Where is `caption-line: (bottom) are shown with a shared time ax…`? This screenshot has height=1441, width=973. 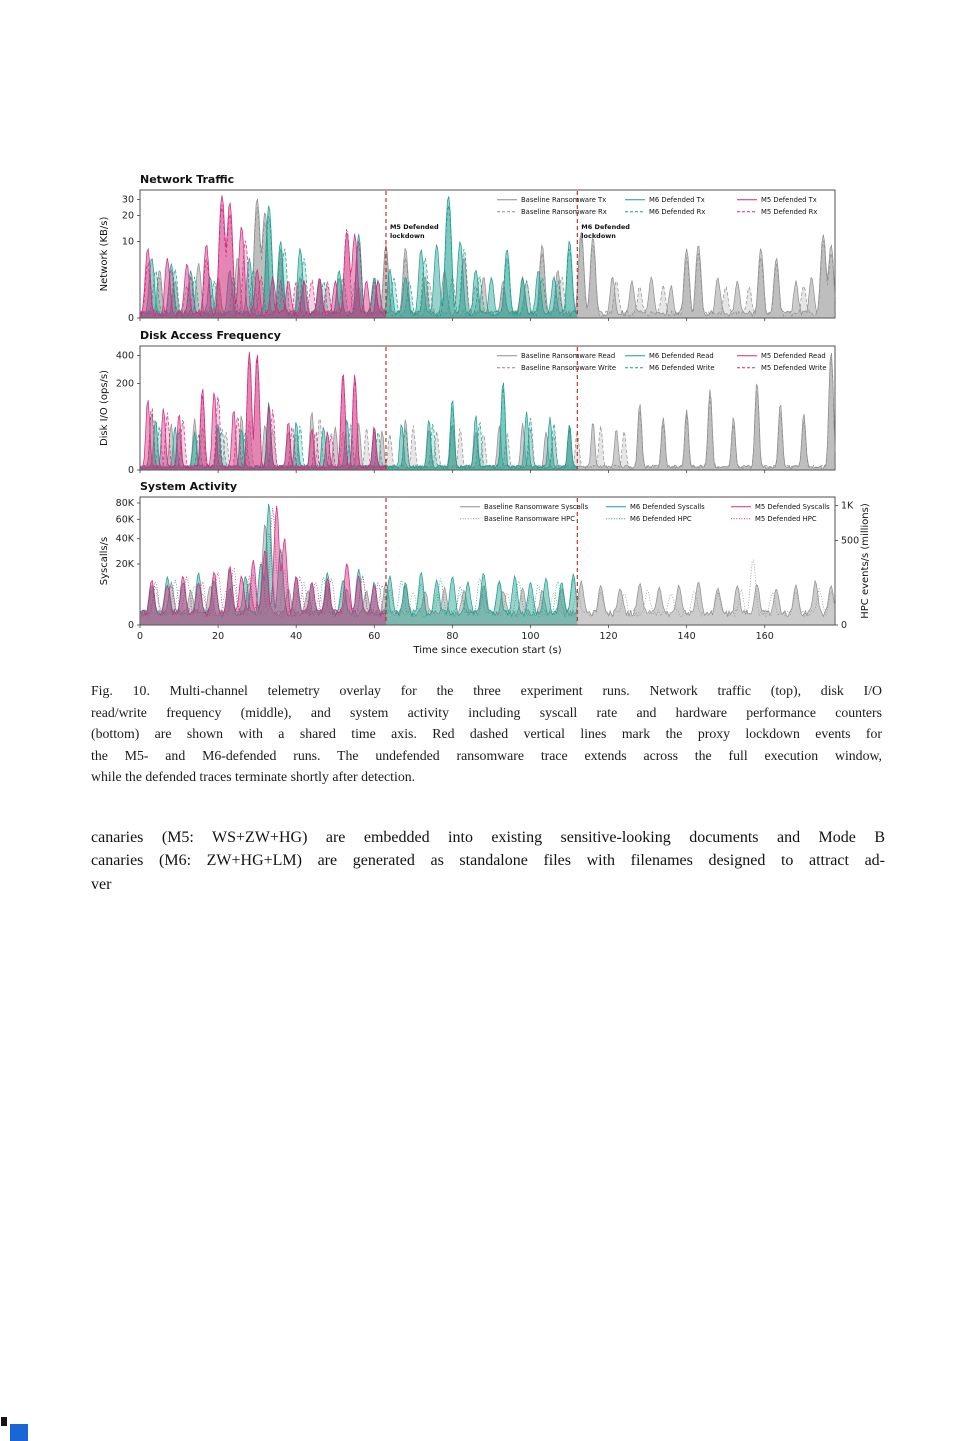
caption-line: (bottom) are shown with a shared time ax… is located at coordinates (486, 734).